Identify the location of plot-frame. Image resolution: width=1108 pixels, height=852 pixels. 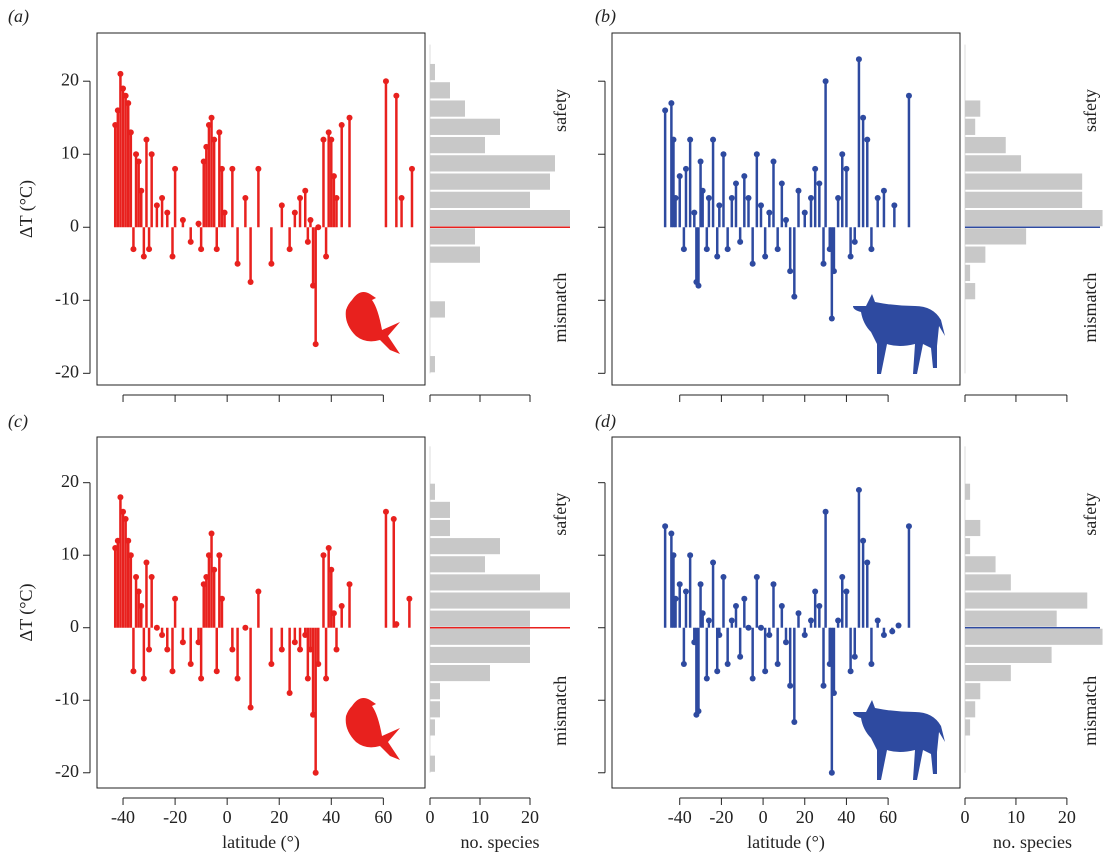
(261, 209).